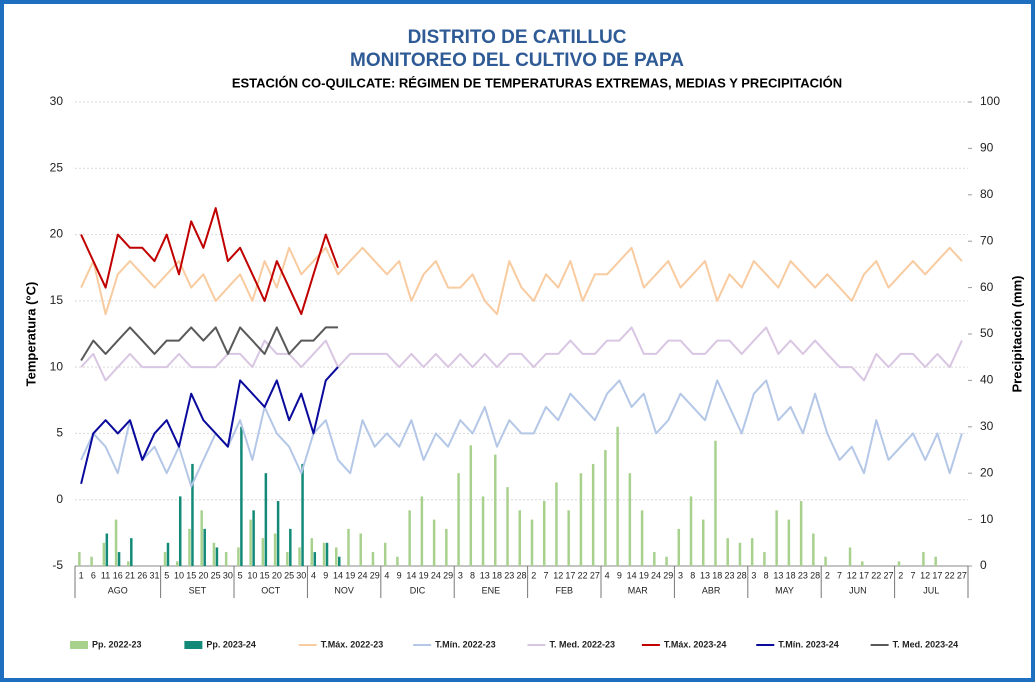 This screenshot has width=1035, height=682. Describe the element at coordinates (565, 590) in the screenshot. I see `month-label: FEB` at that location.